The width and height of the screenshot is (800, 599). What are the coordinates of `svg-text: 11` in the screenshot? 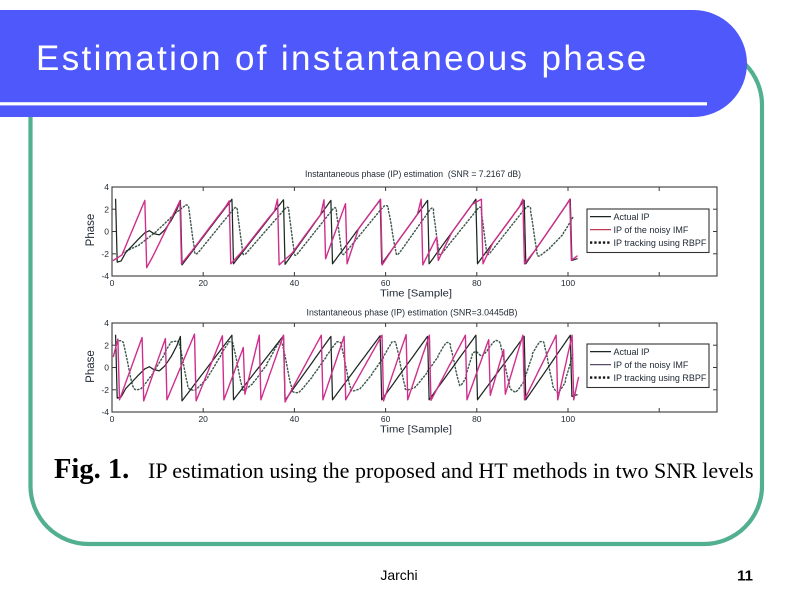 It's located at (745, 576).